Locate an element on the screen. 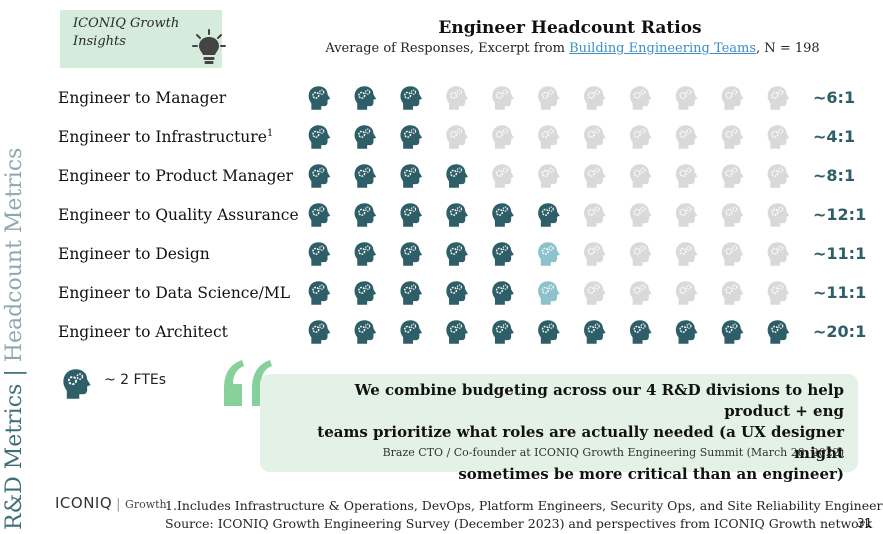 Image resolution: width=883 pixels, height=534 pixels. row-label: Engineer to Manager is located at coordinates (142, 98).